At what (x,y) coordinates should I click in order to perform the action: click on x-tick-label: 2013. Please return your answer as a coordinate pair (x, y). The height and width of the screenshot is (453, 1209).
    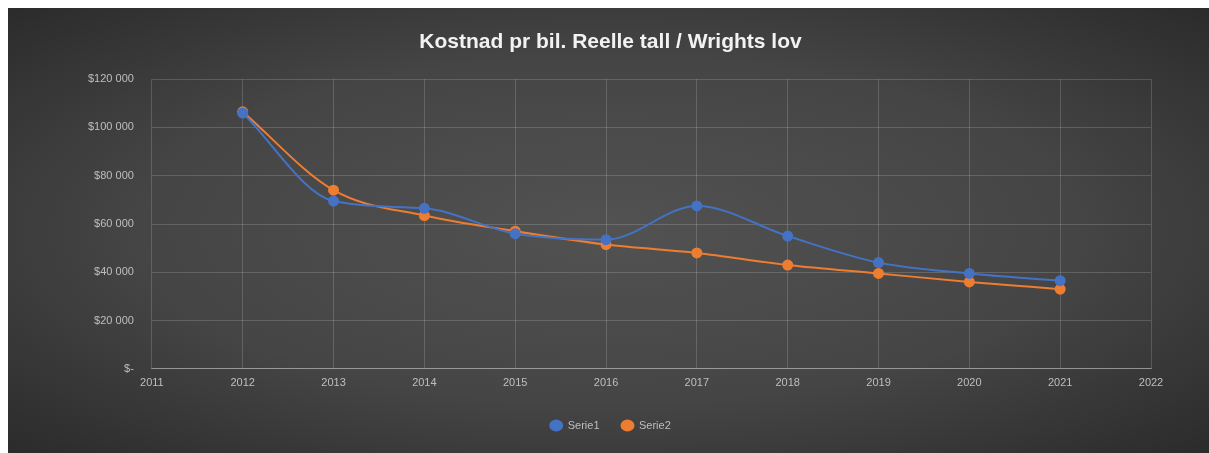
    Looking at the image, I should click on (333, 382).